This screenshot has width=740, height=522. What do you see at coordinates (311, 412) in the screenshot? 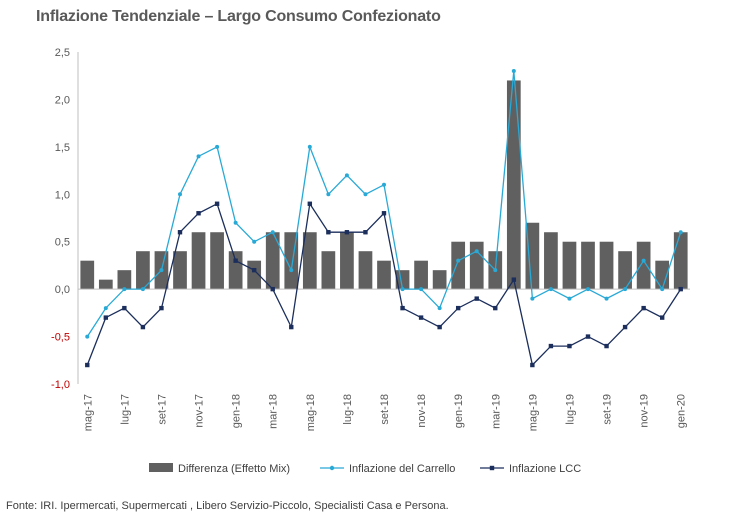
I see `x-tick-label: mag-18` at bounding box center [311, 412].